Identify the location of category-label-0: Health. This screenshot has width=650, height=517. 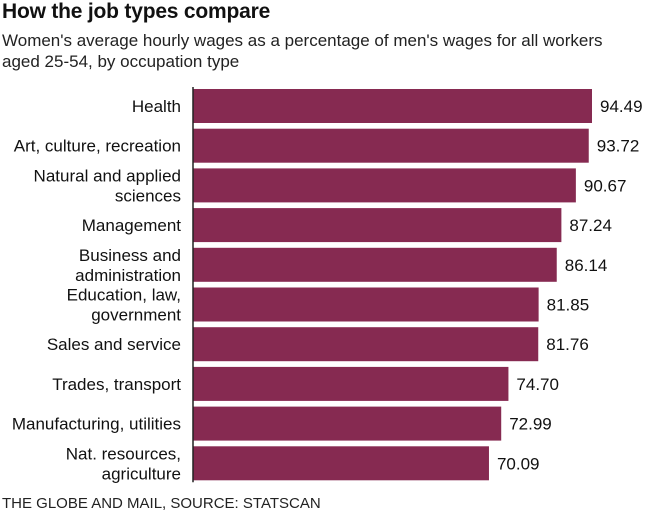
(156, 106).